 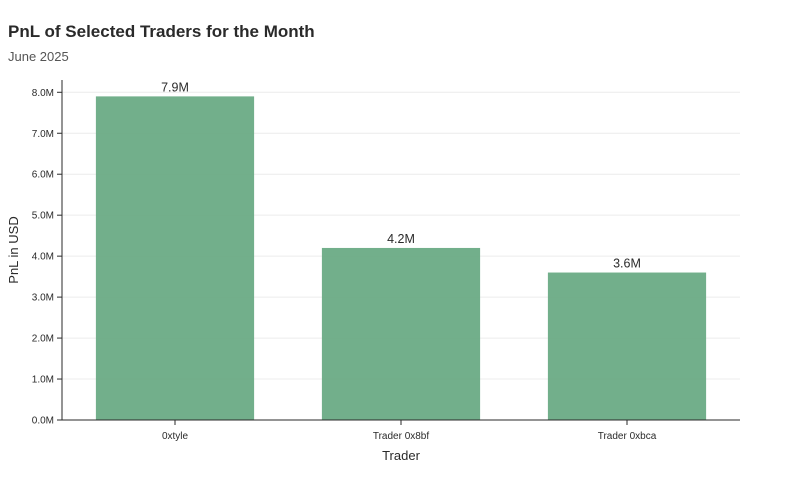 I want to click on bar-value-label: 7.9M, so click(x=175, y=87).